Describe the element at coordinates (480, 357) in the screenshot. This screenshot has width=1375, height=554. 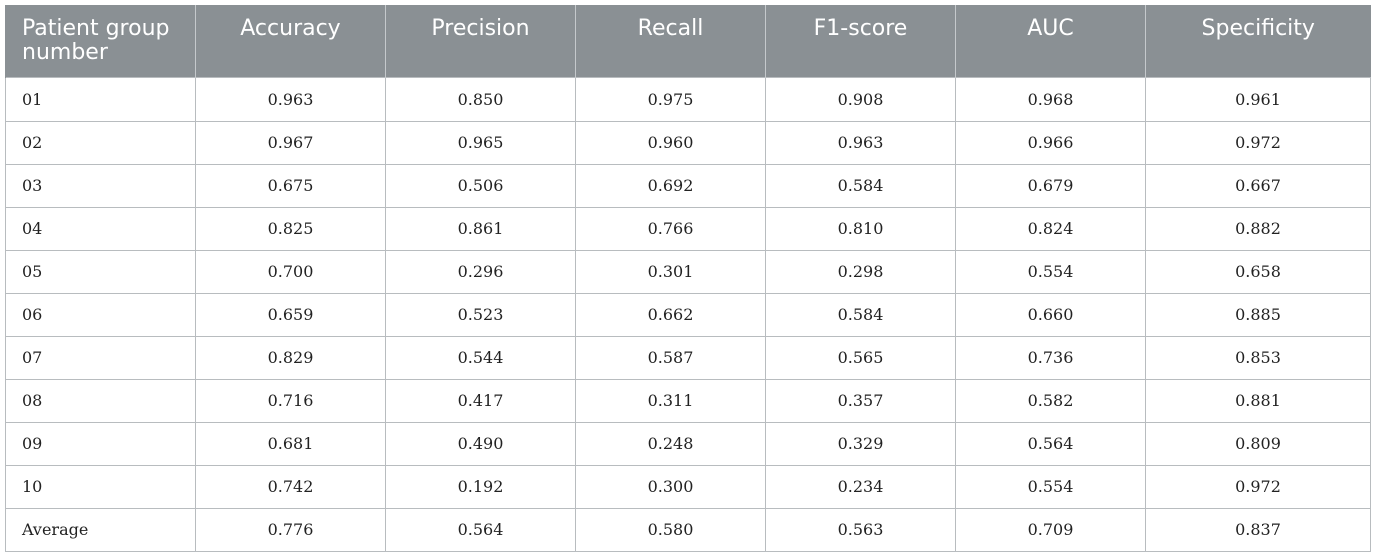
I see `cell-precision: 0.544` at that location.